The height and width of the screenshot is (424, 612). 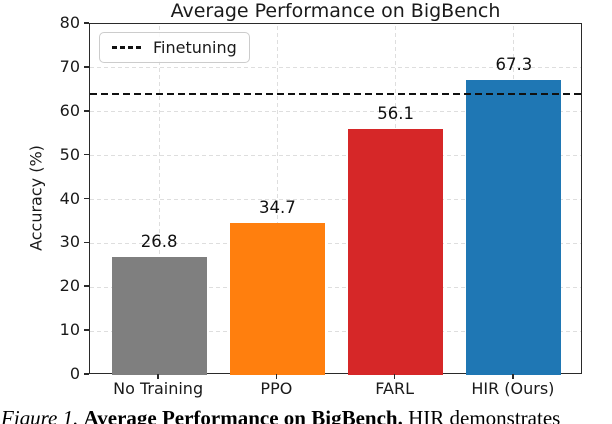 What do you see at coordinates (69, 198) in the screenshot?
I see `y-tick-label: 40` at bounding box center [69, 198].